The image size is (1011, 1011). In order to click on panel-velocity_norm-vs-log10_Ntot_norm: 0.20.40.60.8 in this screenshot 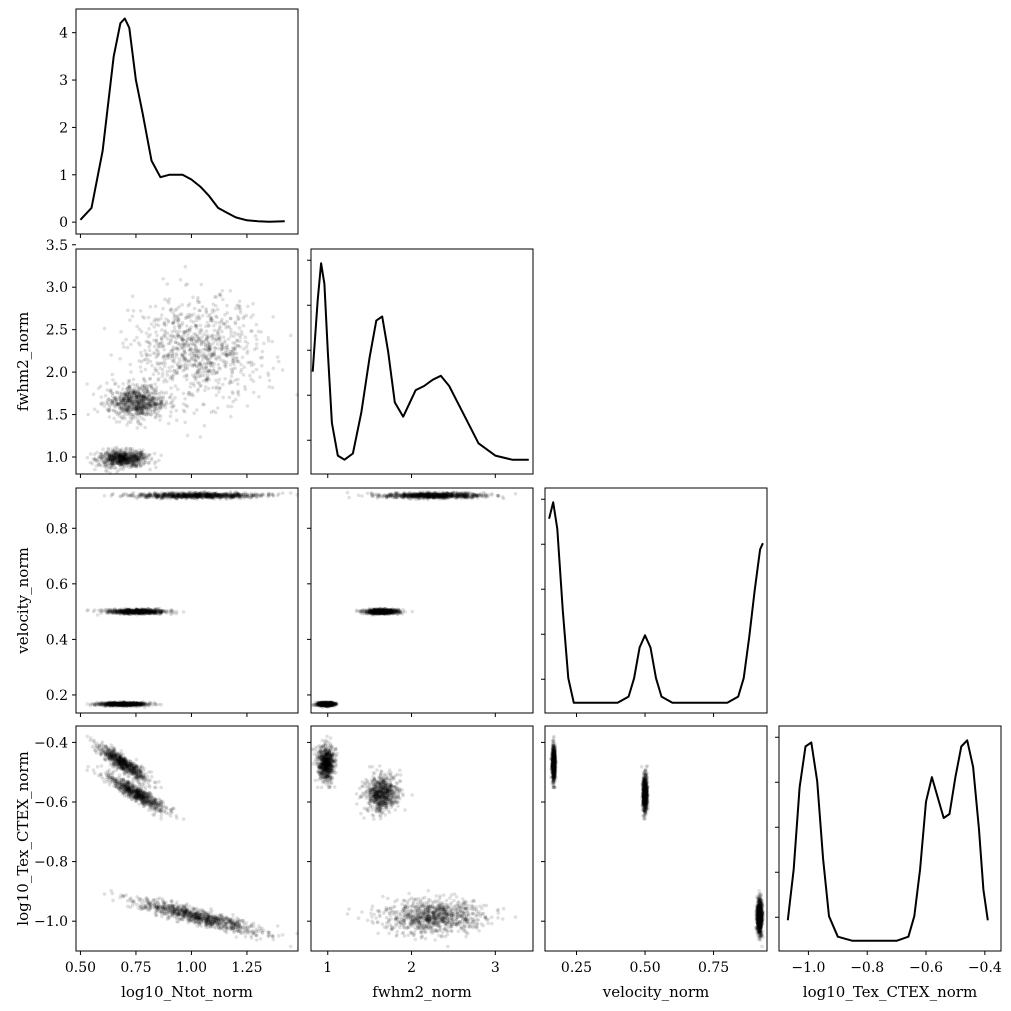, I will do `click(173, 602)`.